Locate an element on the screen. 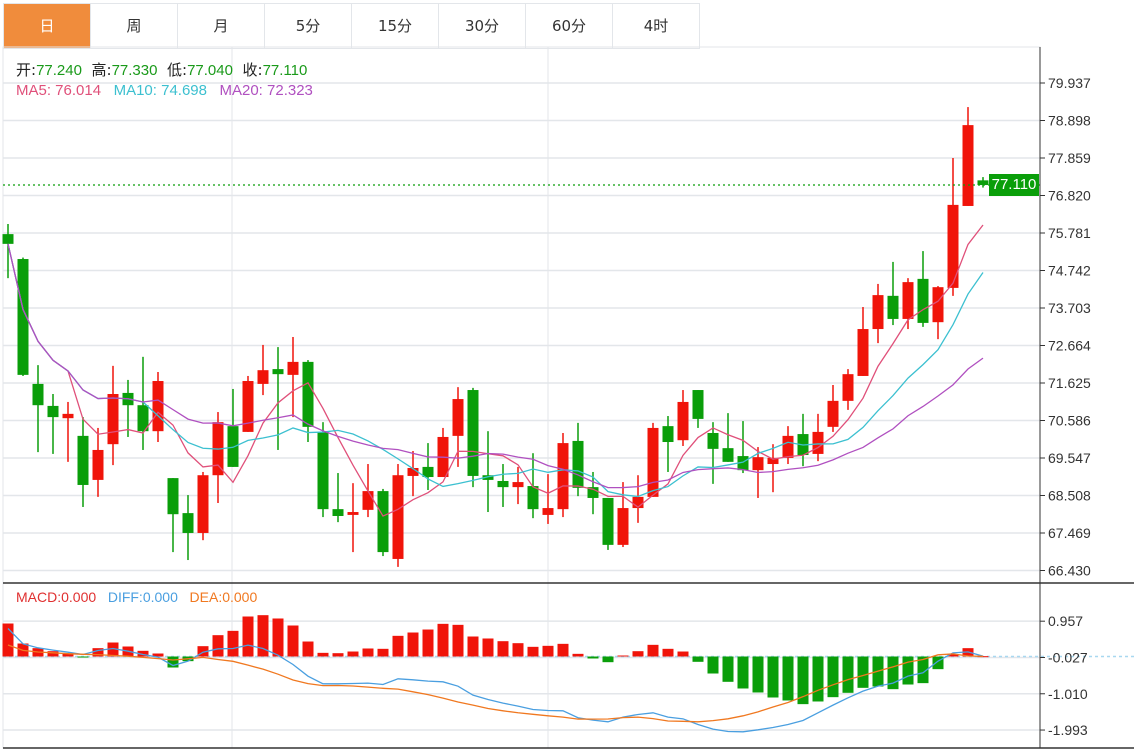  tab-60min: 60分 is located at coordinates (569, 26).